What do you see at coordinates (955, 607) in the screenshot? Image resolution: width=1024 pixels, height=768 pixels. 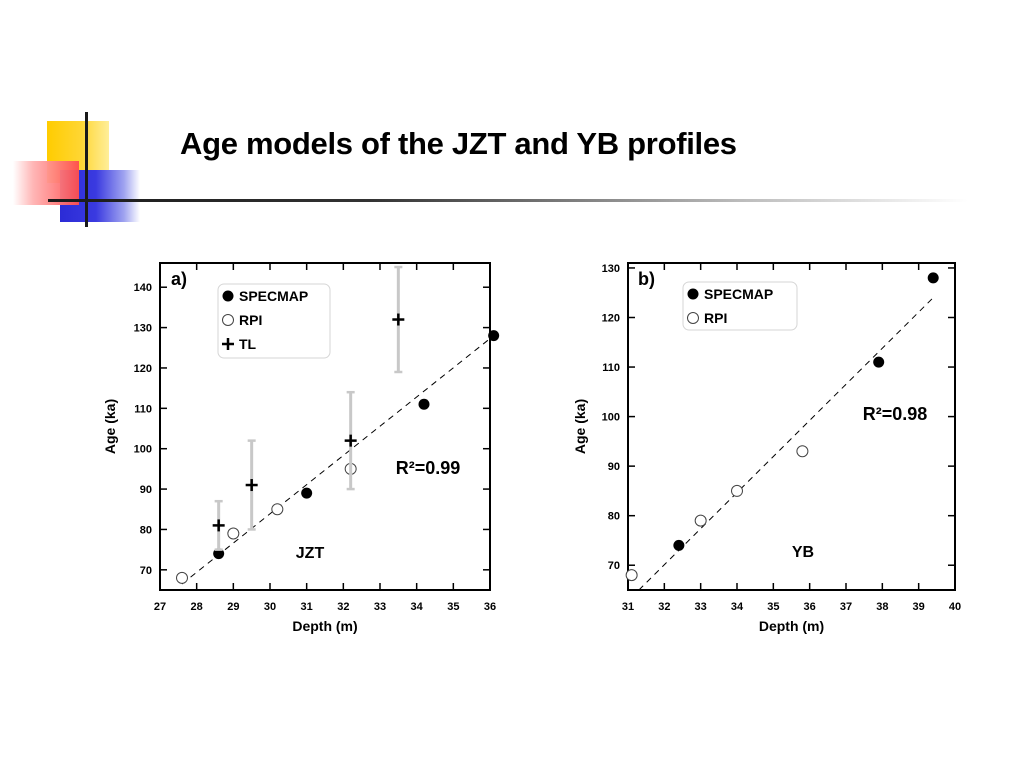 I see `x-tick-label: 40` at bounding box center [955, 607].